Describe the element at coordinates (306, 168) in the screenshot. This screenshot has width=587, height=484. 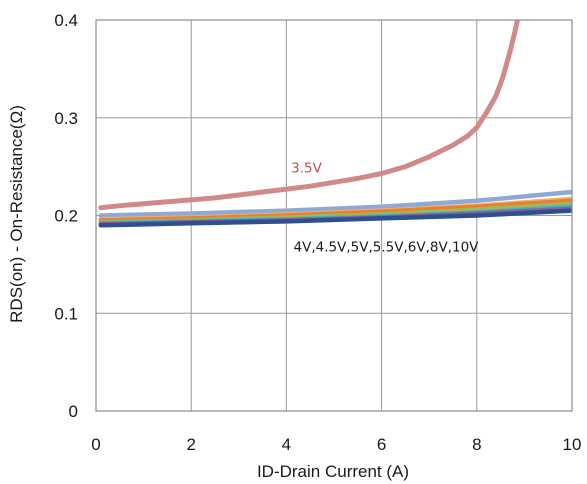
I see `annotation-3v5: 3.5V` at that location.